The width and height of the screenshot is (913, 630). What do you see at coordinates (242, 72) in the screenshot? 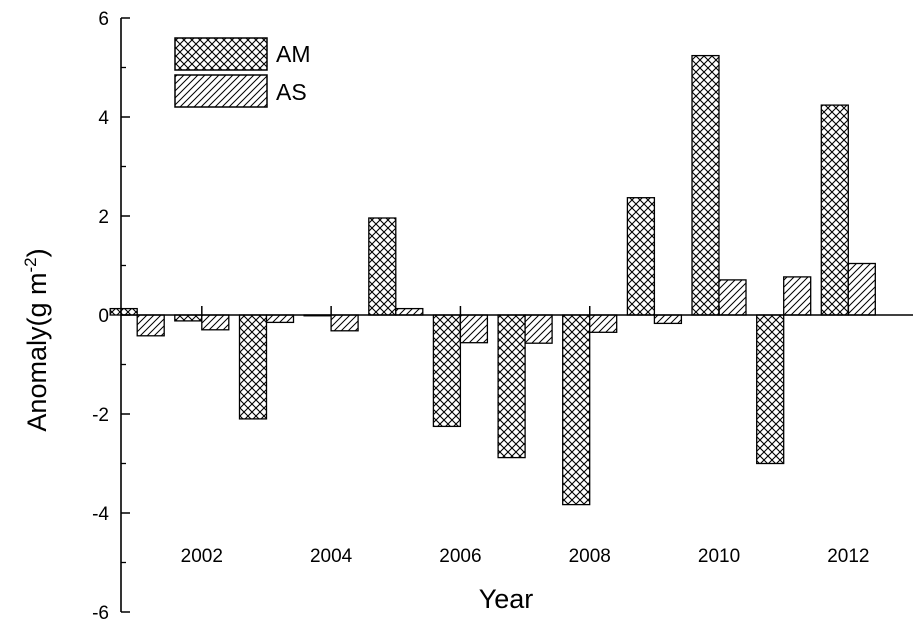
I see `legend: AM AS` at bounding box center [242, 72].